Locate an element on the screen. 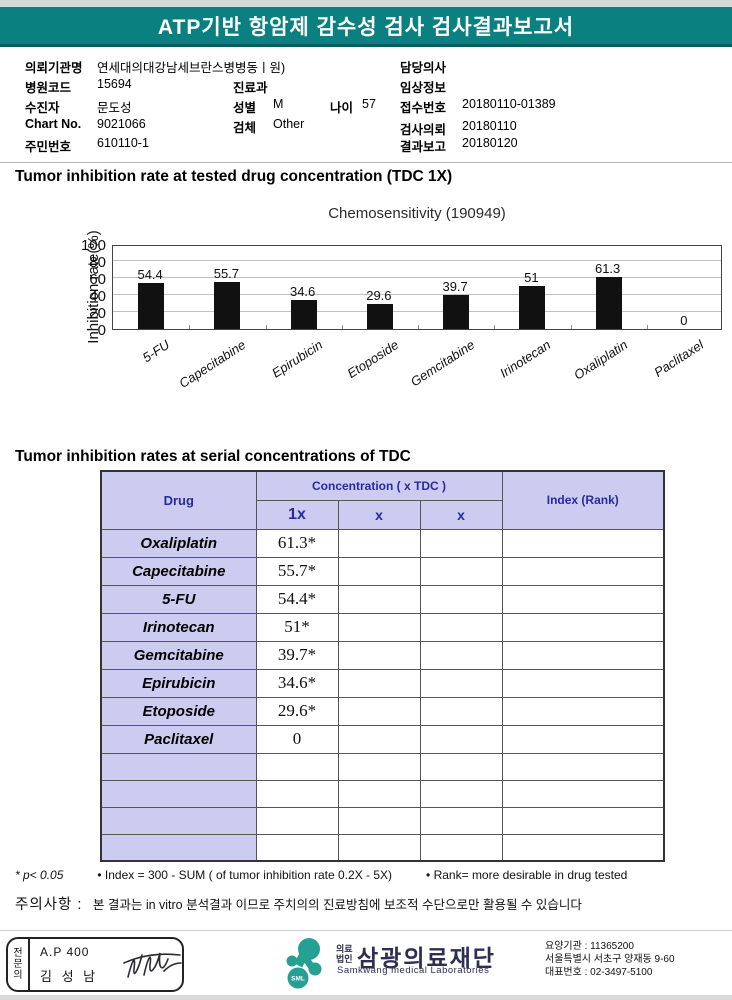 The width and height of the screenshot is (732, 1000). drug-name-cell: Paclitaxel is located at coordinates (178, 739).